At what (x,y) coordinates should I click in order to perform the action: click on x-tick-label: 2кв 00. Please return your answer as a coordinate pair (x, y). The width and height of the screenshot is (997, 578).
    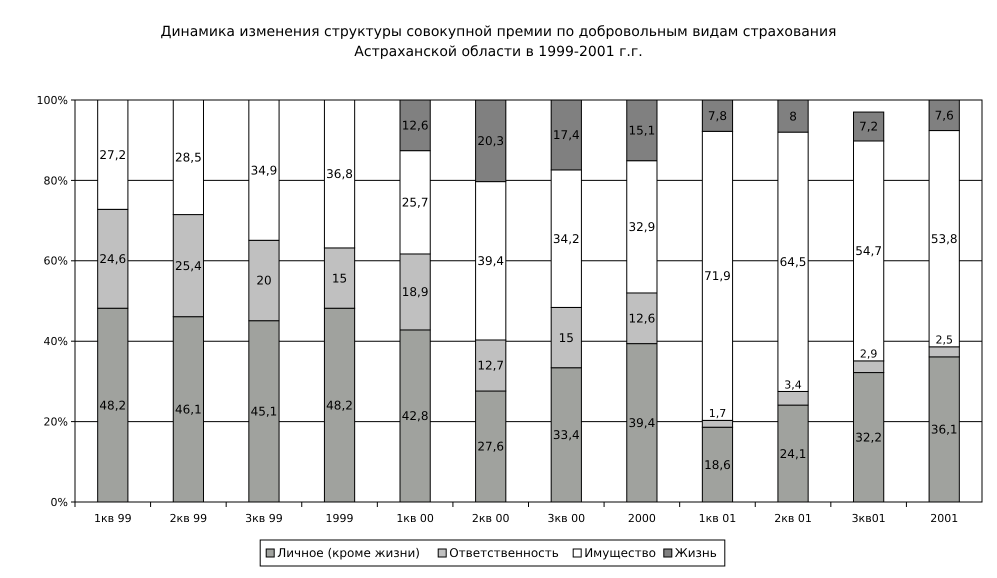
    Looking at the image, I should click on (491, 518).